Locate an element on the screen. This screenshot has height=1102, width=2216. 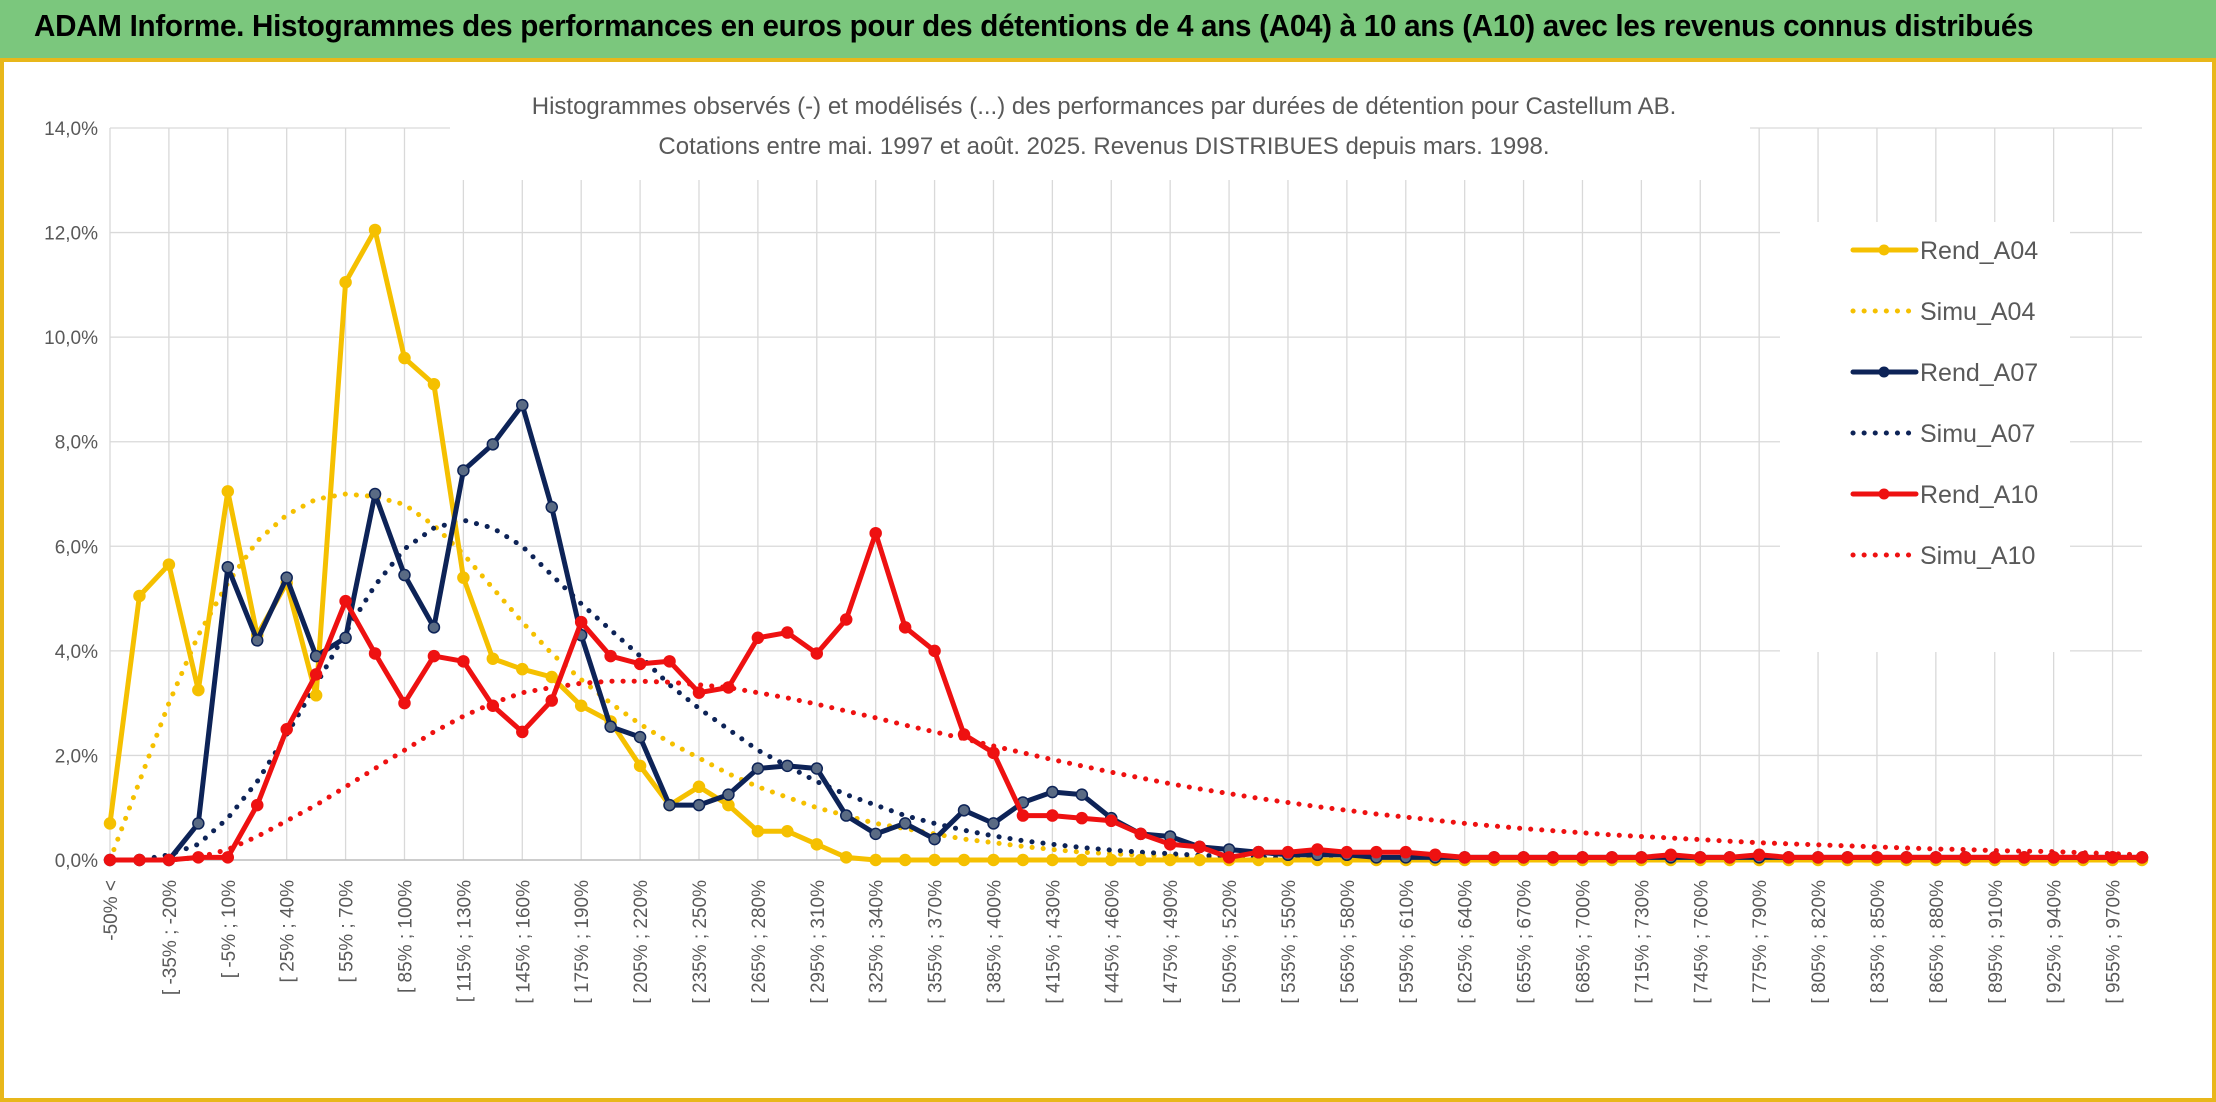
y-tick-label: 12,0% is located at coordinates (71, 234).